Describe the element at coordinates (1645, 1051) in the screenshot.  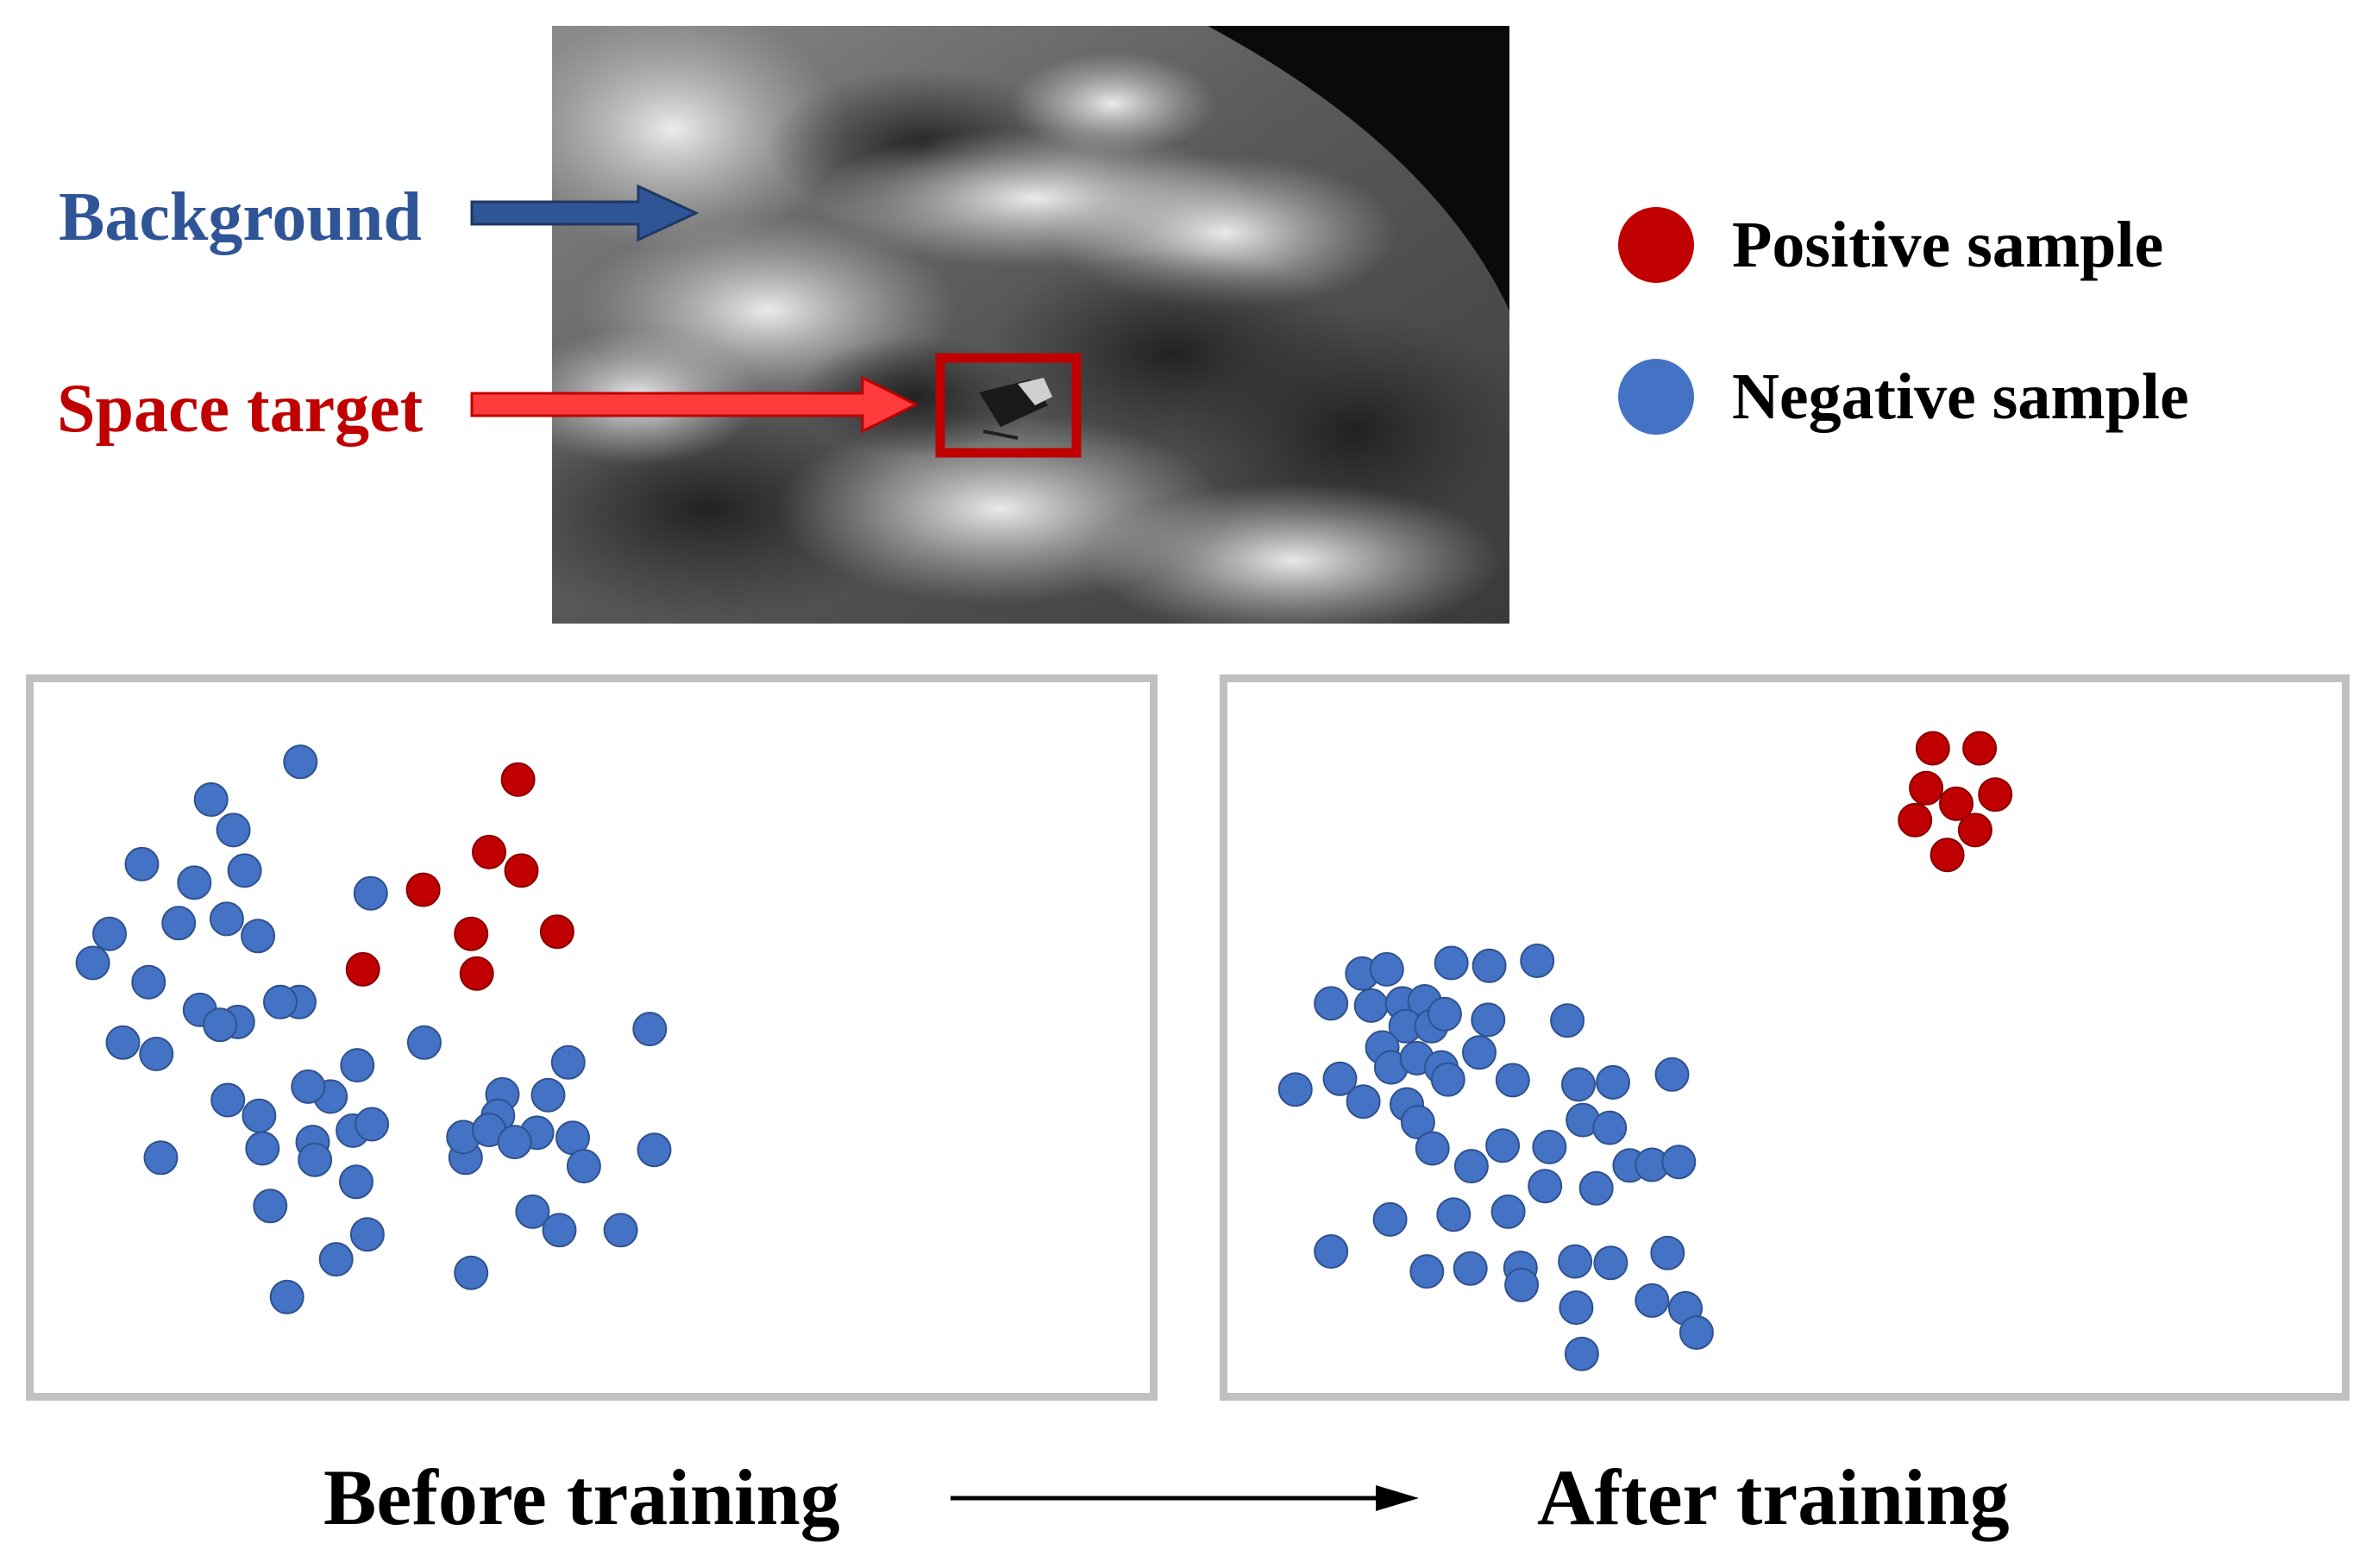
I see `after-training-scatter` at that location.